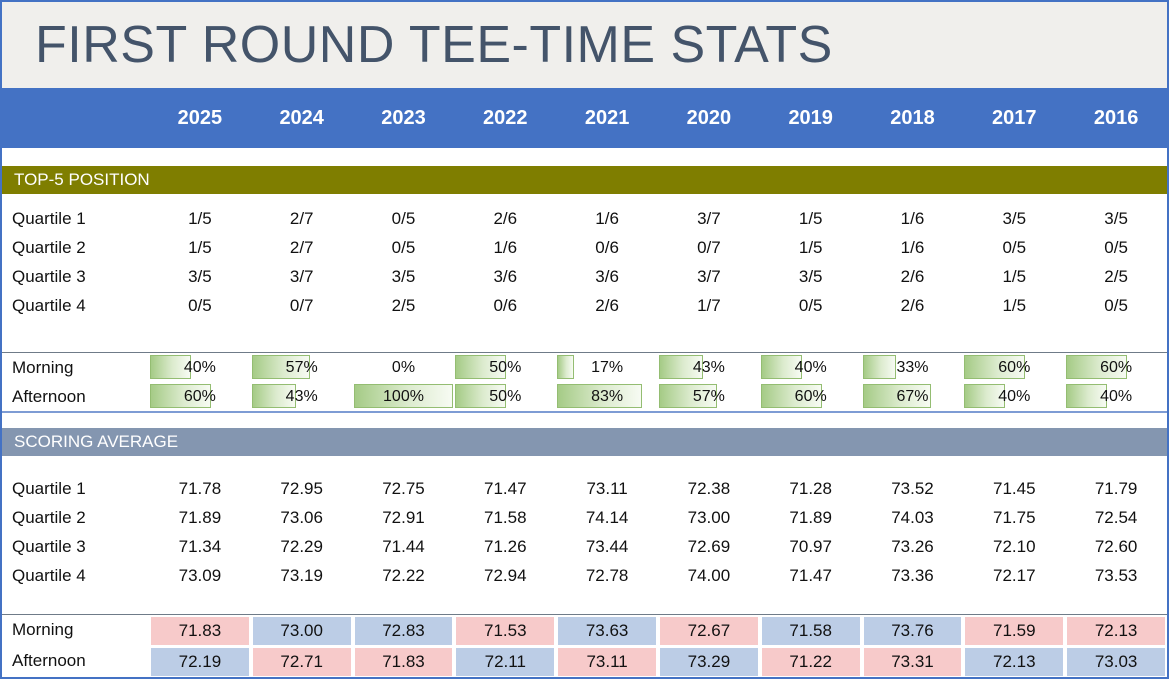 Image resolution: width=1169 pixels, height=679 pixels. I want to click on year-header-cell: 2017, so click(1014, 118).